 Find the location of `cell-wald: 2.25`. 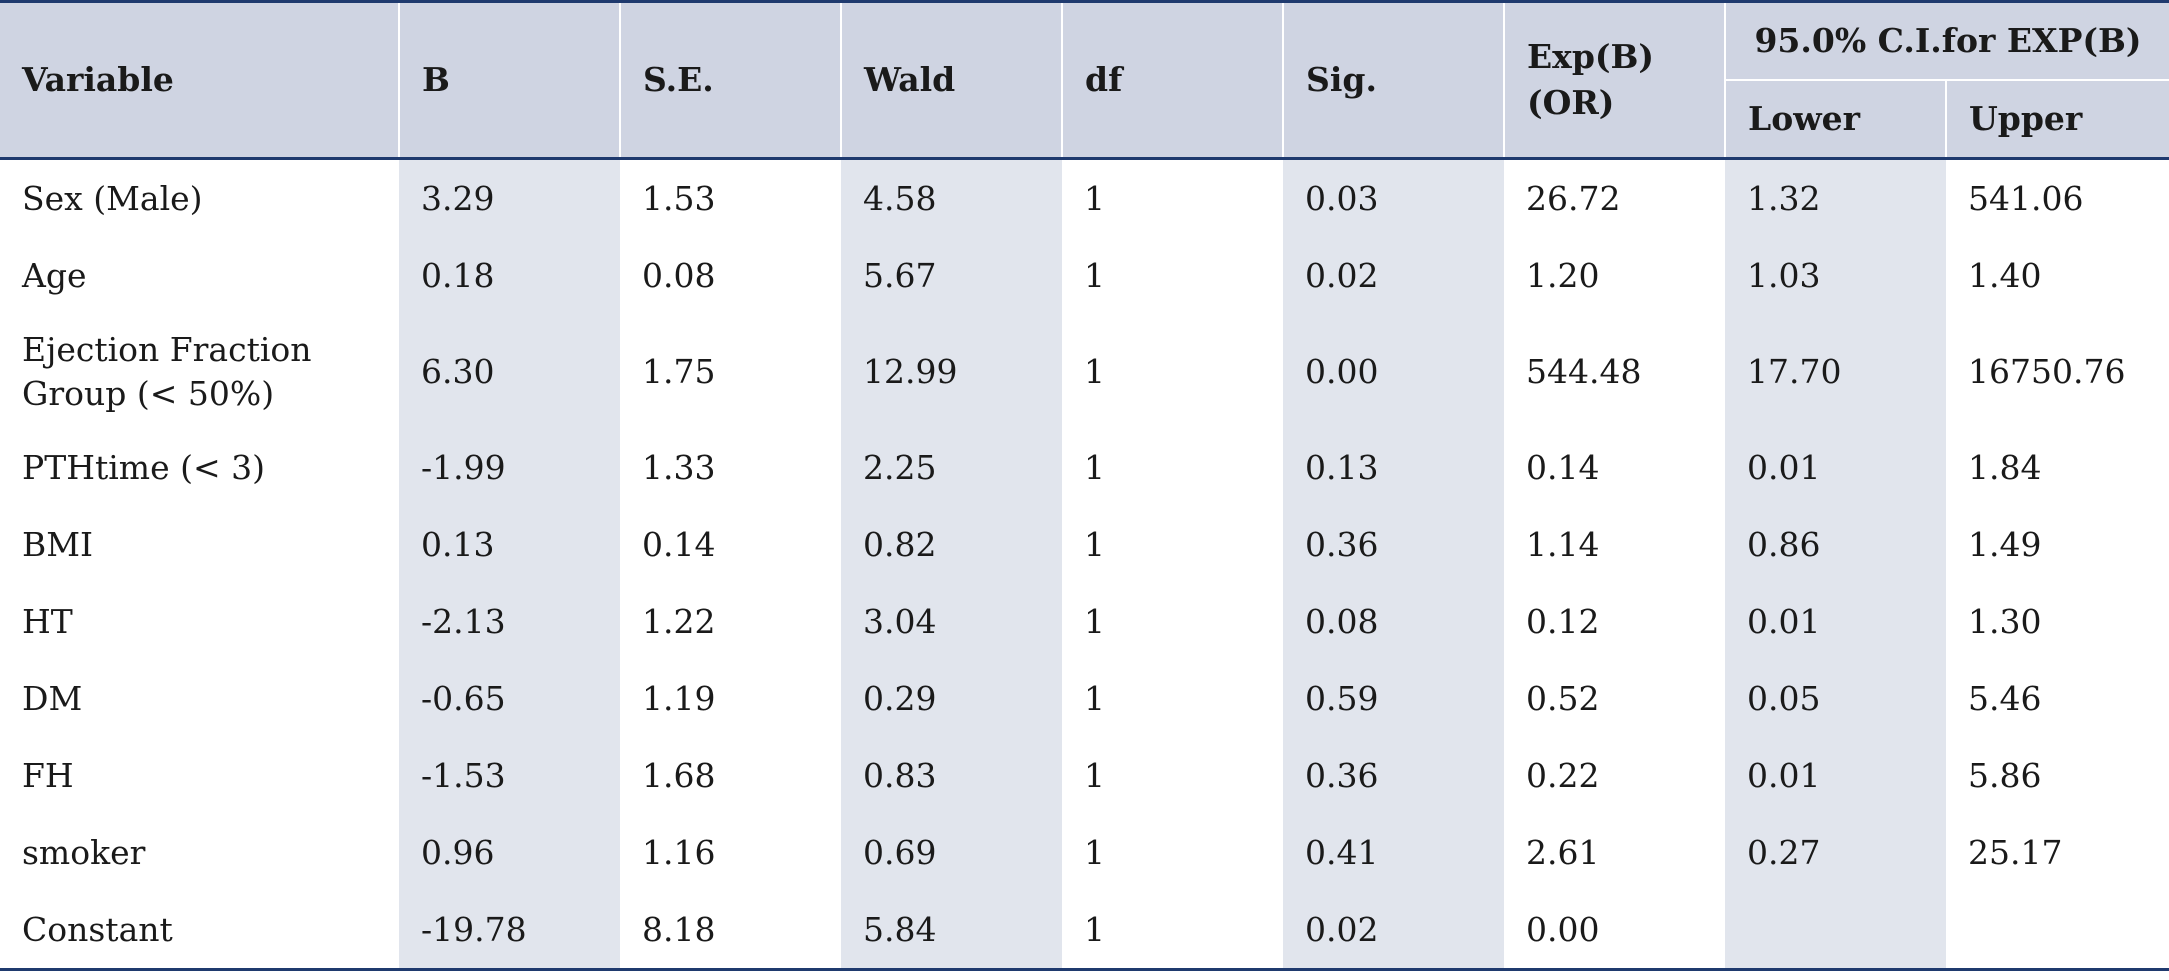

cell-wald: 2.25 is located at coordinates (951, 467).